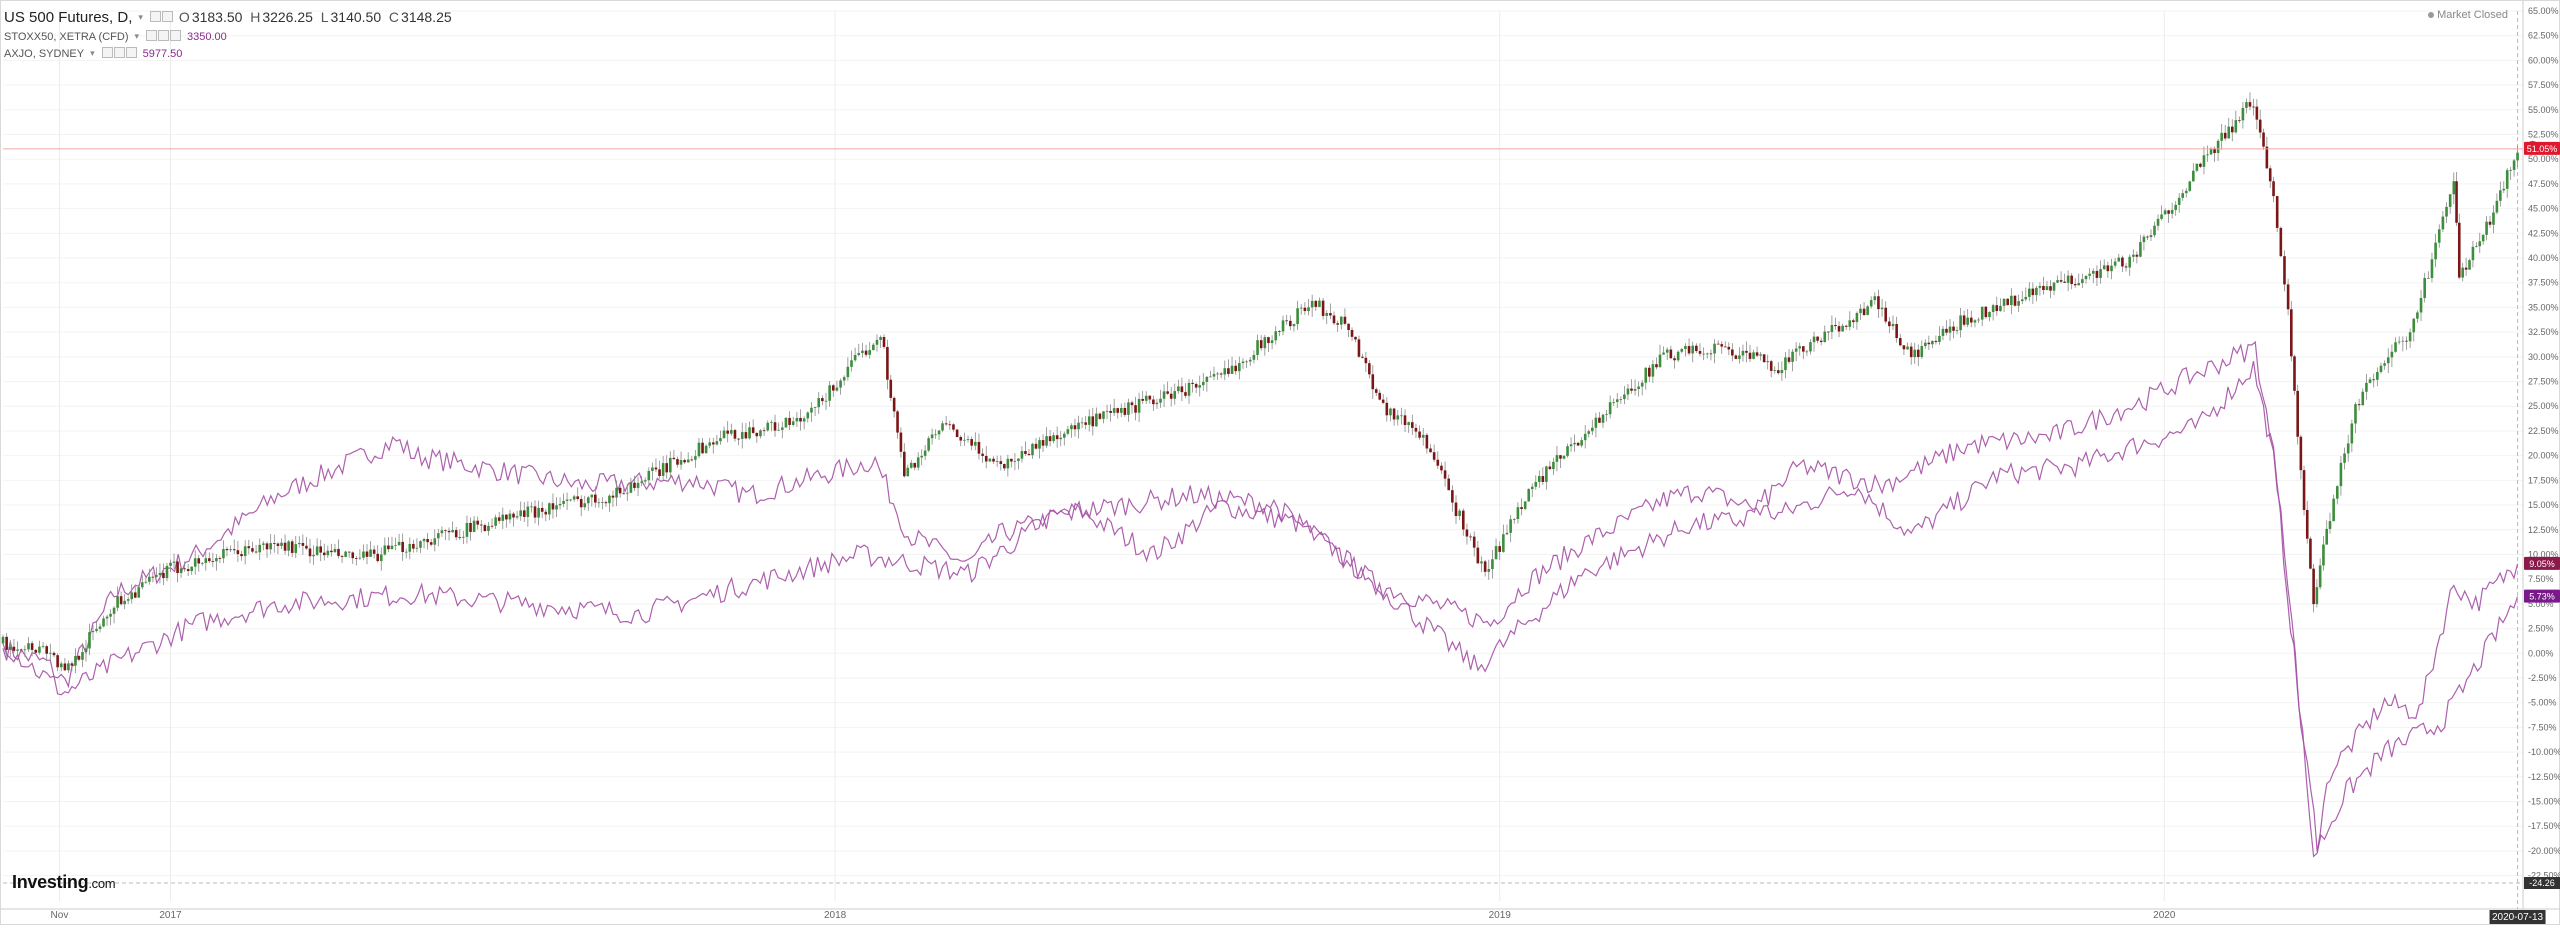 The height and width of the screenshot is (931, 2560). Describe the element at coordinates (2472, 15) in the screenshot. I see `market-status-text: Market Closed` at that location.